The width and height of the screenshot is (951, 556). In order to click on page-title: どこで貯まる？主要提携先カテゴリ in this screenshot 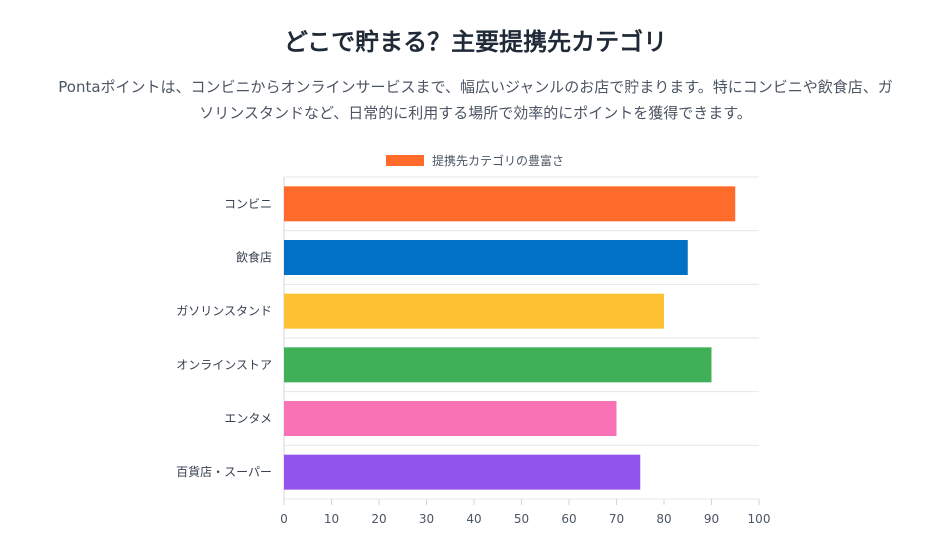, I will do `click(475, 42)`.